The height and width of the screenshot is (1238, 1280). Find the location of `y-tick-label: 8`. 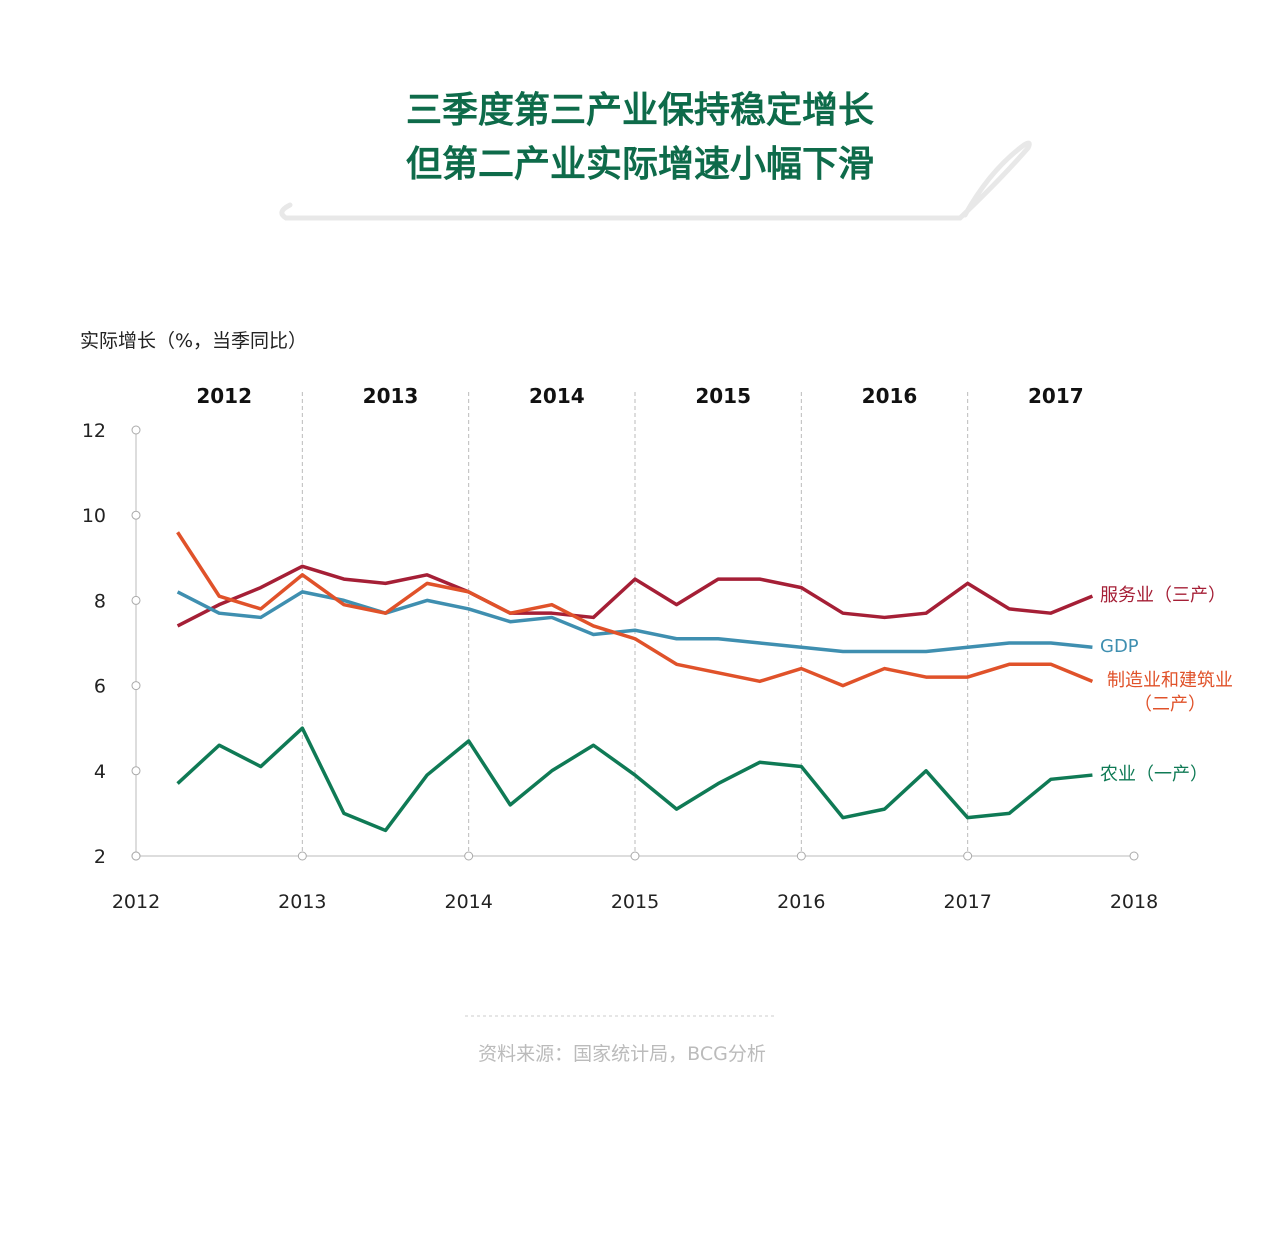

y-tick-label: 8 is located at coordinates (100, 601).